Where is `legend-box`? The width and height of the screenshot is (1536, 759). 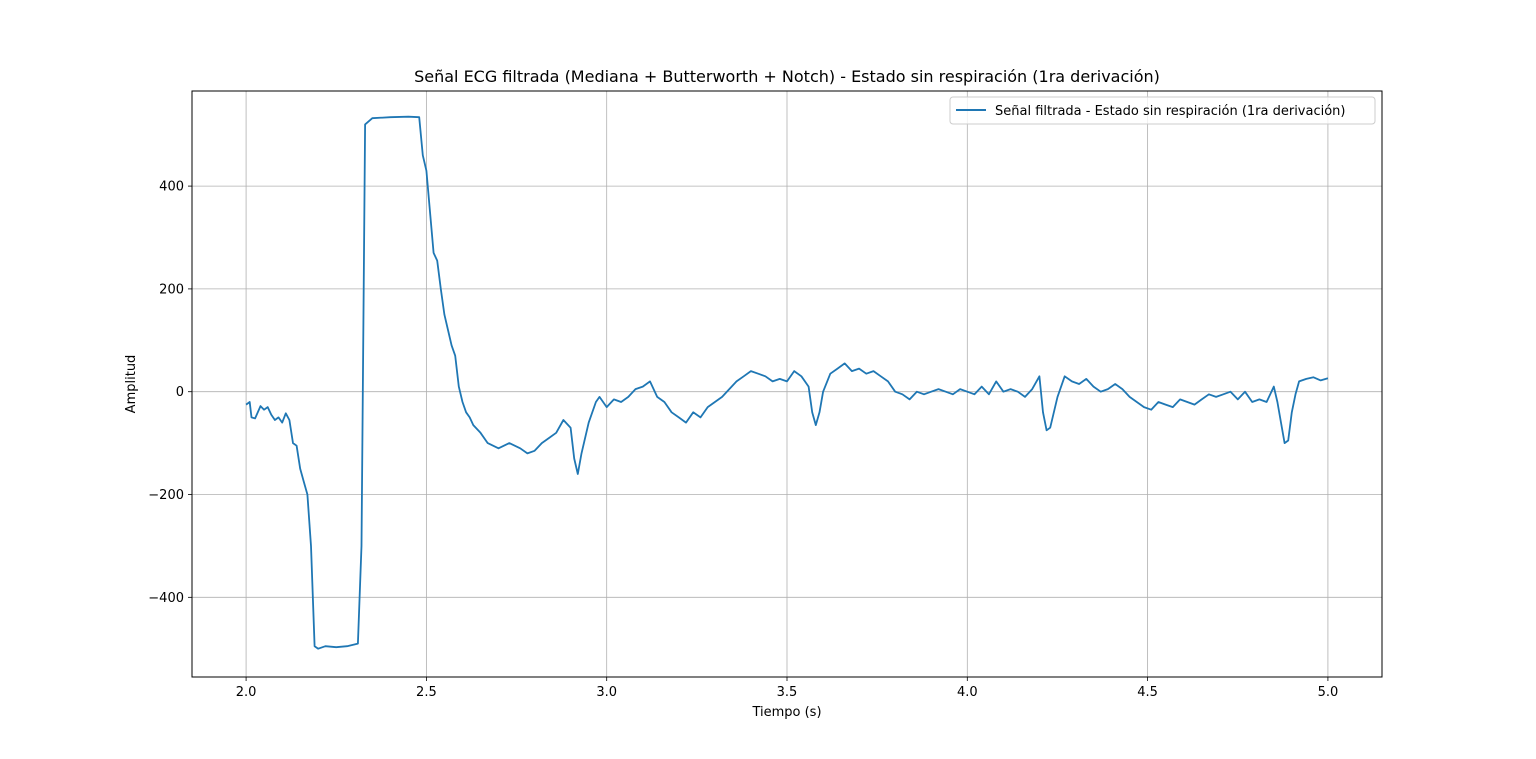
legend-box is located at coordinates (1162, 110).